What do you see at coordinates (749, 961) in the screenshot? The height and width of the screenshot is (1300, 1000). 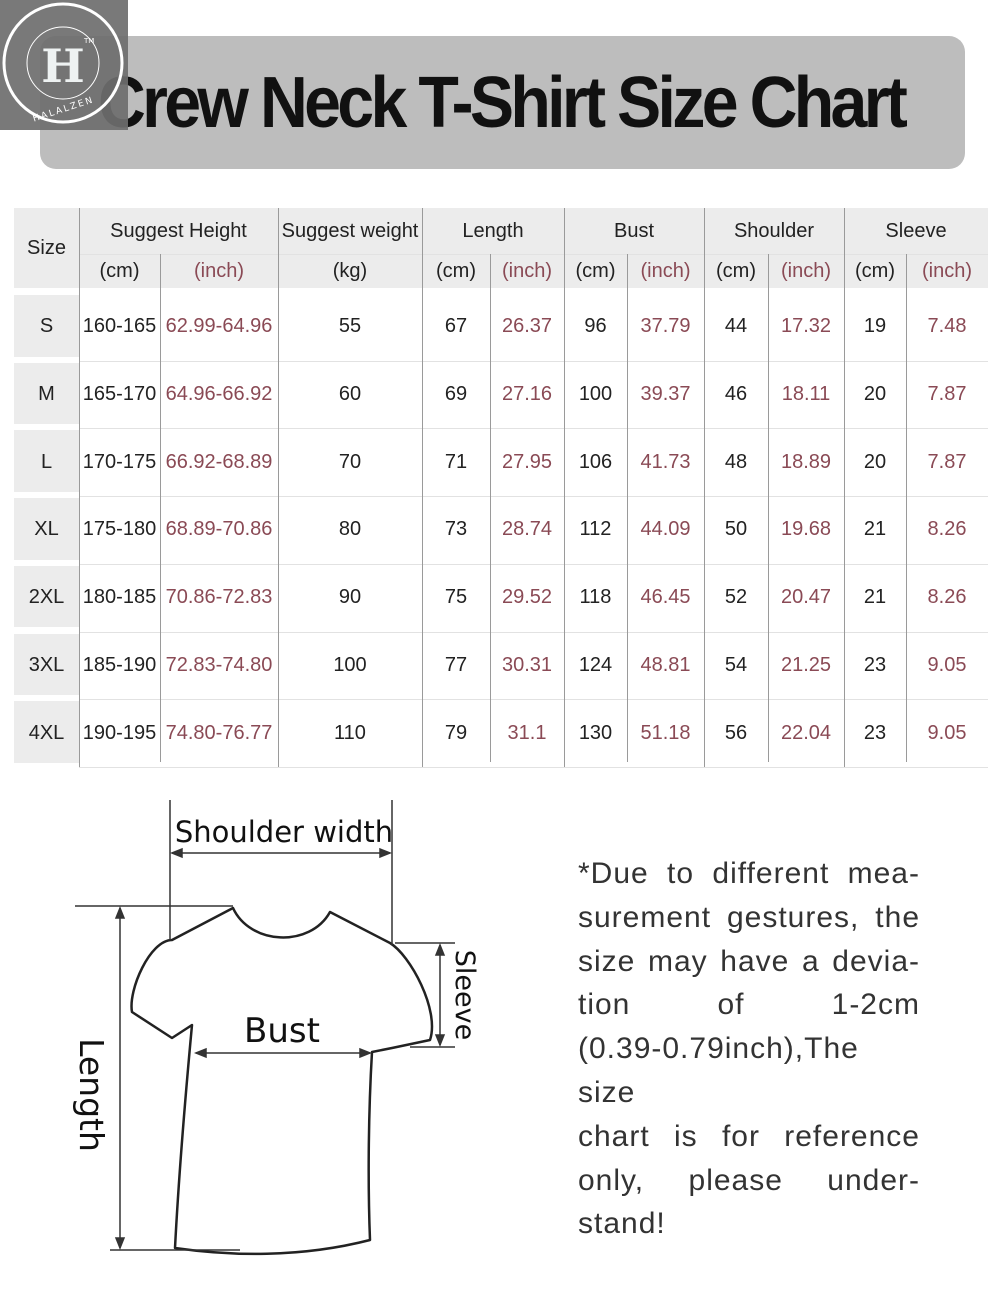 I see `note-line: size may have a devia-` at bounding box center [749, 961].